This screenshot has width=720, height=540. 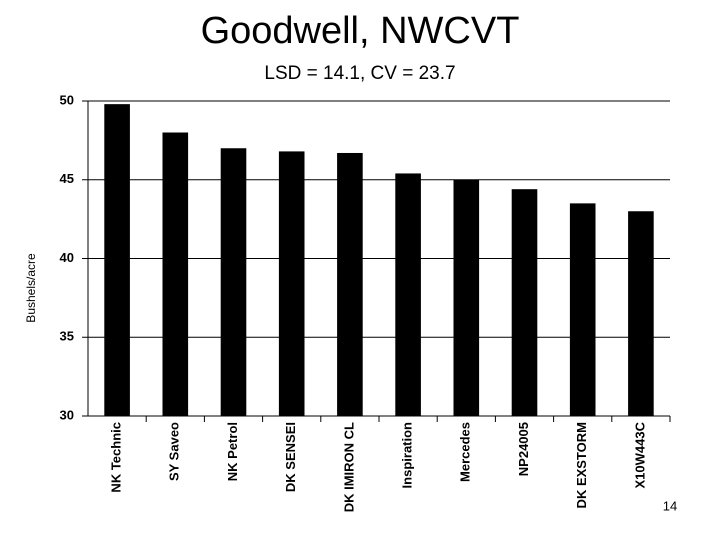 I want to click on x-tick-label: SY Saveo, so click(x=174, y=451).